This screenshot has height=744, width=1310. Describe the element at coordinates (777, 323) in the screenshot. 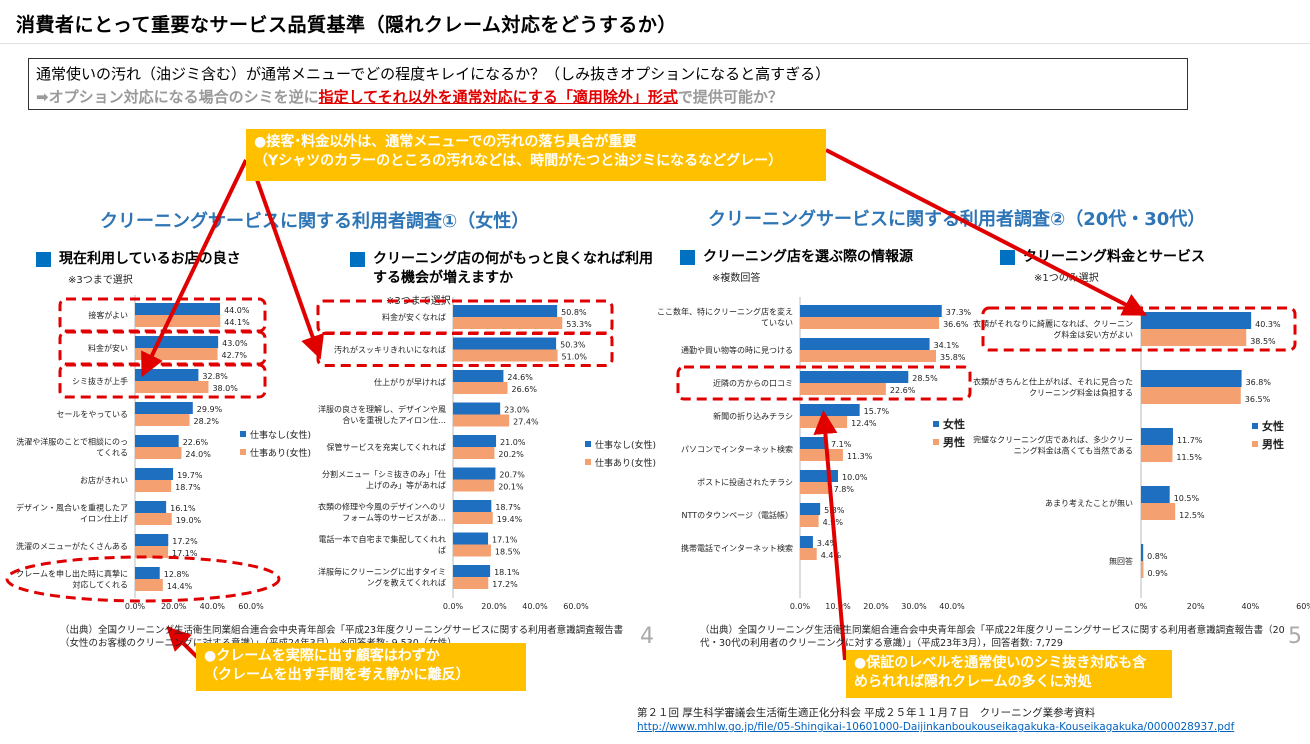

I see `chart3-category-label: ていない` at that location.